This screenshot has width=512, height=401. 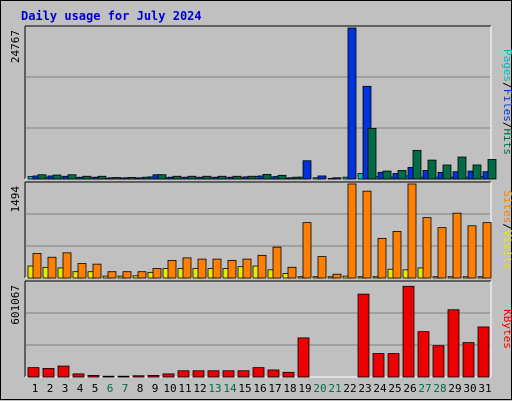 I want to click on x-axis-label-day-12: 12, so click(x=199, y=388).